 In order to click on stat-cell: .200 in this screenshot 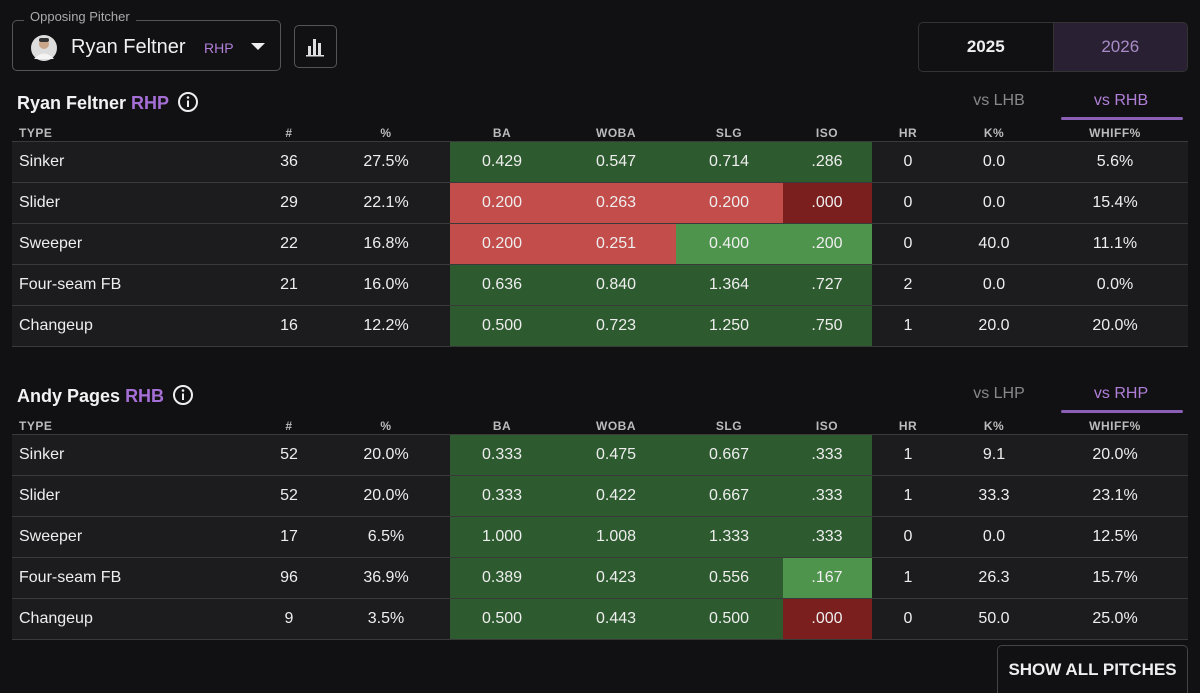, I will do `click(827, 243)`.